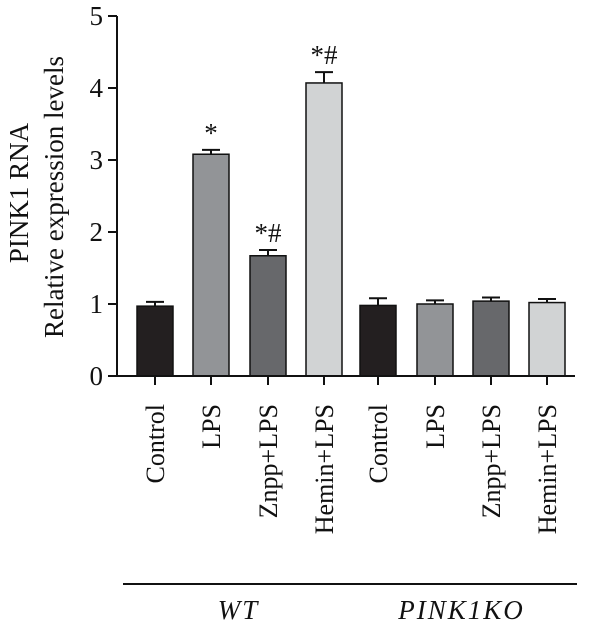 This screenshot has width=600, height=630. What do you see at coordinates (97, 376) in the screenshot?
I see `y-tick-label: 0` at bounding box center [97, 376].